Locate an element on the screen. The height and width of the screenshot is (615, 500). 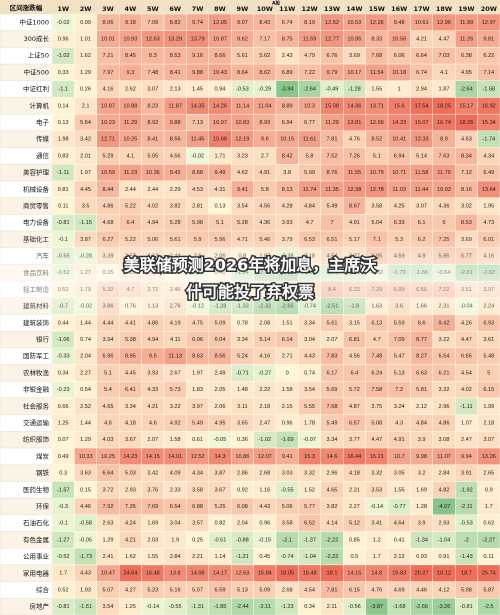
cell-value: 12.05 is located at coordinates (220, 23).